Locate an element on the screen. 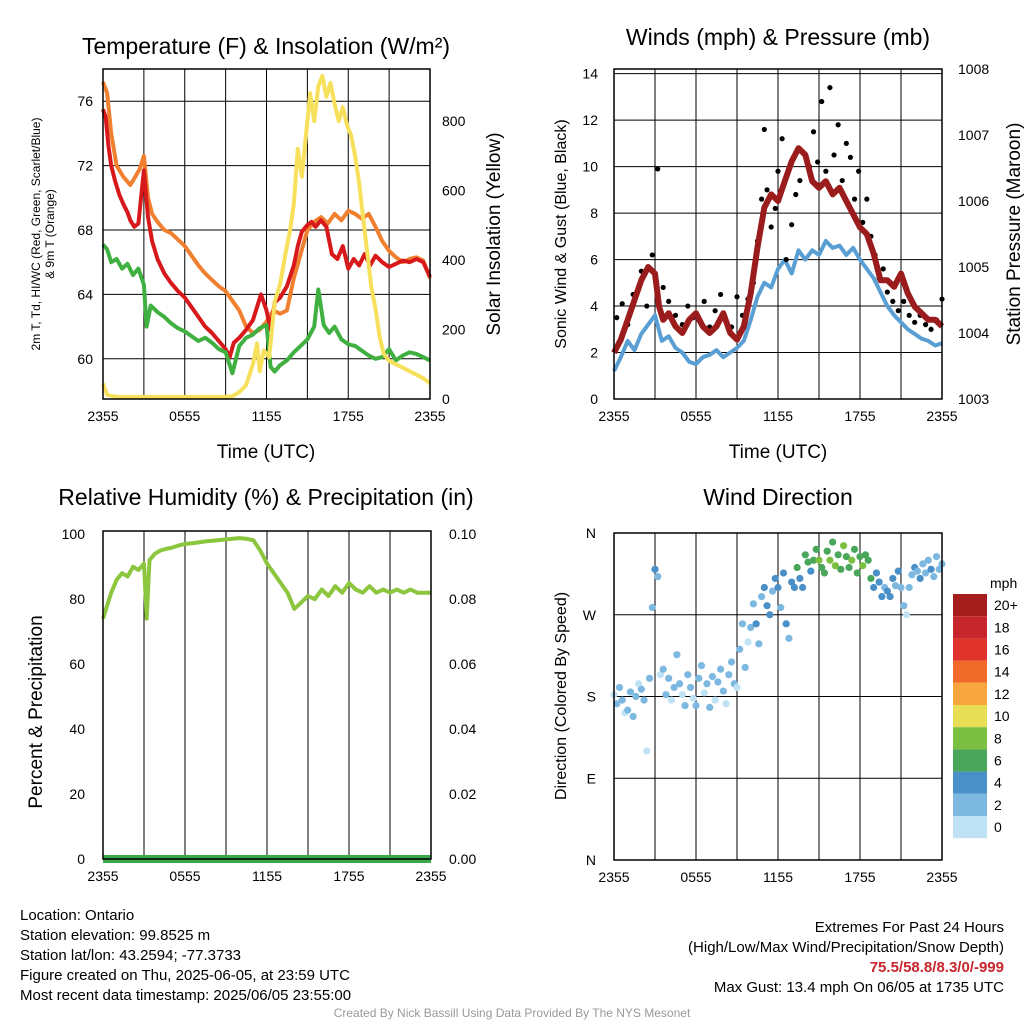 This screenshot has width=1024, height=1024. colorbar-label: 10 is located at coordinates (1002, 716).